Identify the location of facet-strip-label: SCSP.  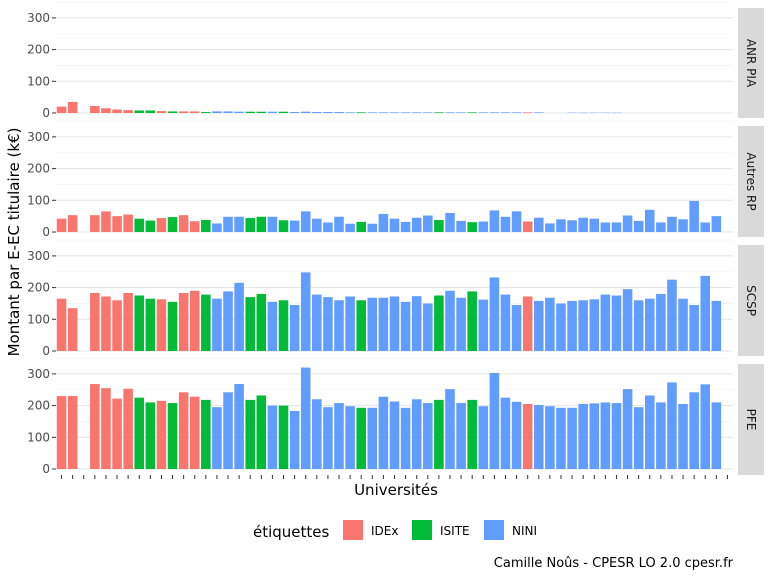
(751, 300).